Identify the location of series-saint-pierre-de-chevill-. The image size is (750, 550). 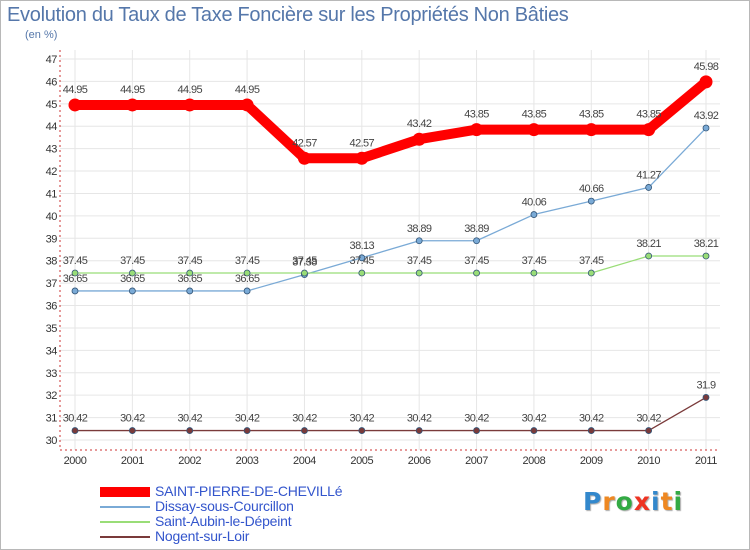
(390, 120).